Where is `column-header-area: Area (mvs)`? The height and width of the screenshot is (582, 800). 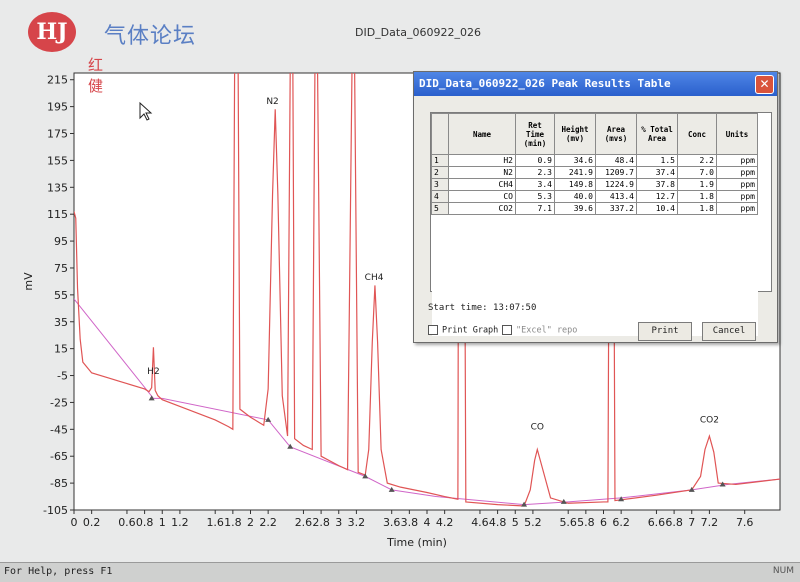
column-header-area: Area (mvs) is located at coordinates (616, 134).